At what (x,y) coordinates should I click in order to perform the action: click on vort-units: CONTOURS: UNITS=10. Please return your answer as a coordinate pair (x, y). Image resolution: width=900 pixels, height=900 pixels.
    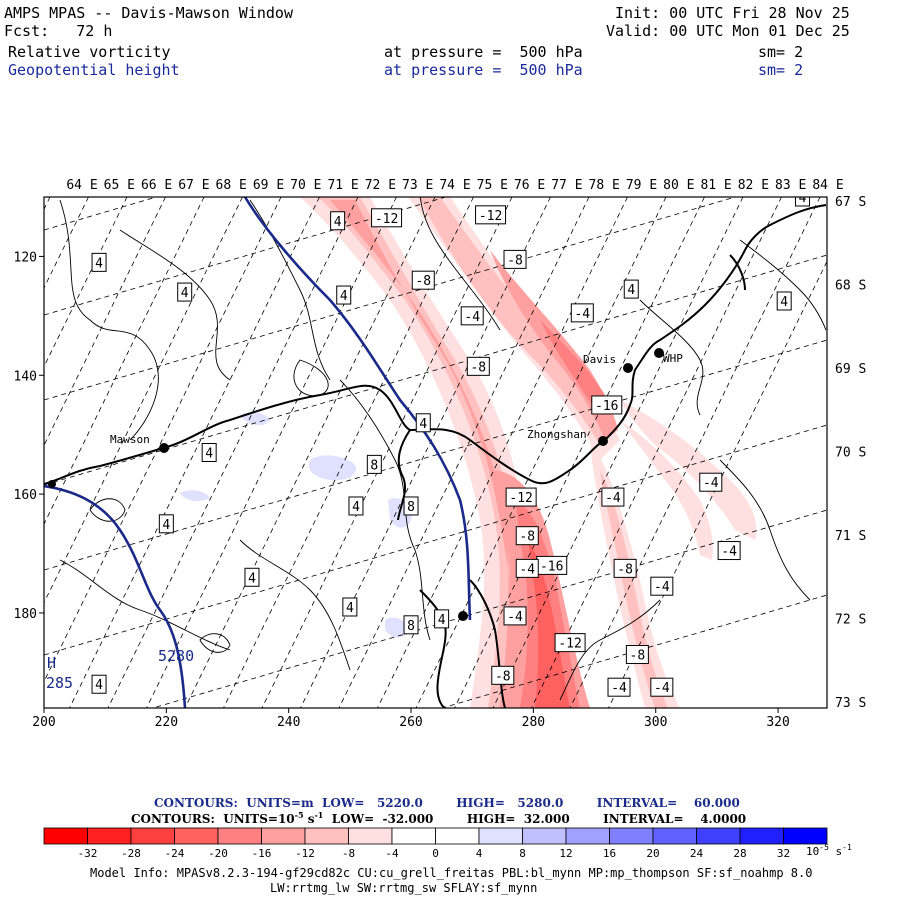
    Looking at the image, I should click on (213, 819).